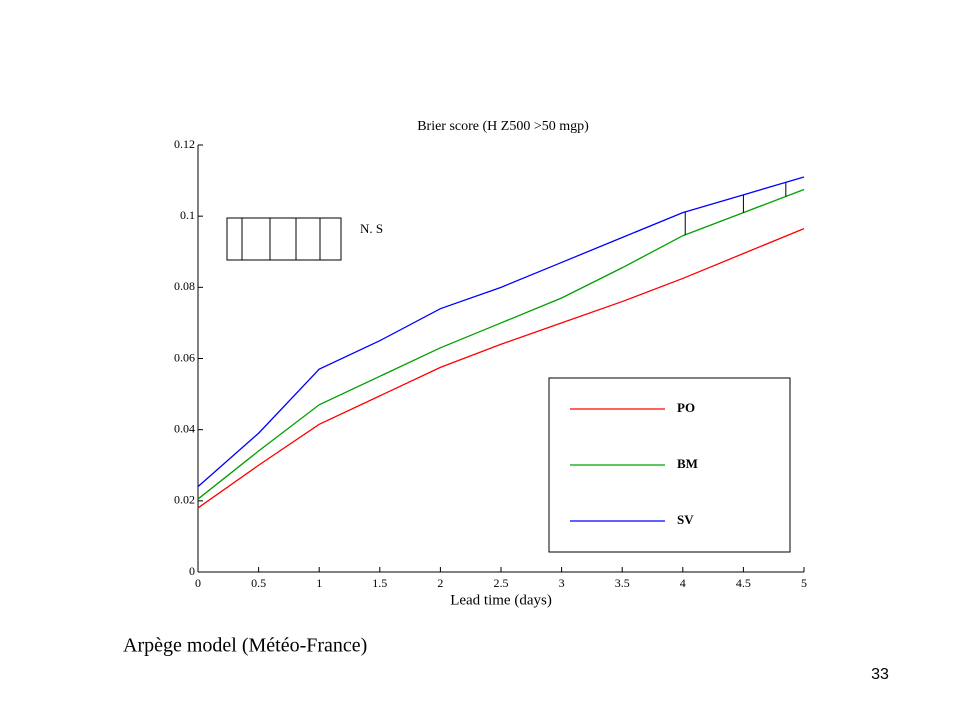 The width and height of the screenshot is (960, 720). Describe the element at coordinates (379, 583) in the screenshot. I see `x-tick-label: 1.5` at that location.